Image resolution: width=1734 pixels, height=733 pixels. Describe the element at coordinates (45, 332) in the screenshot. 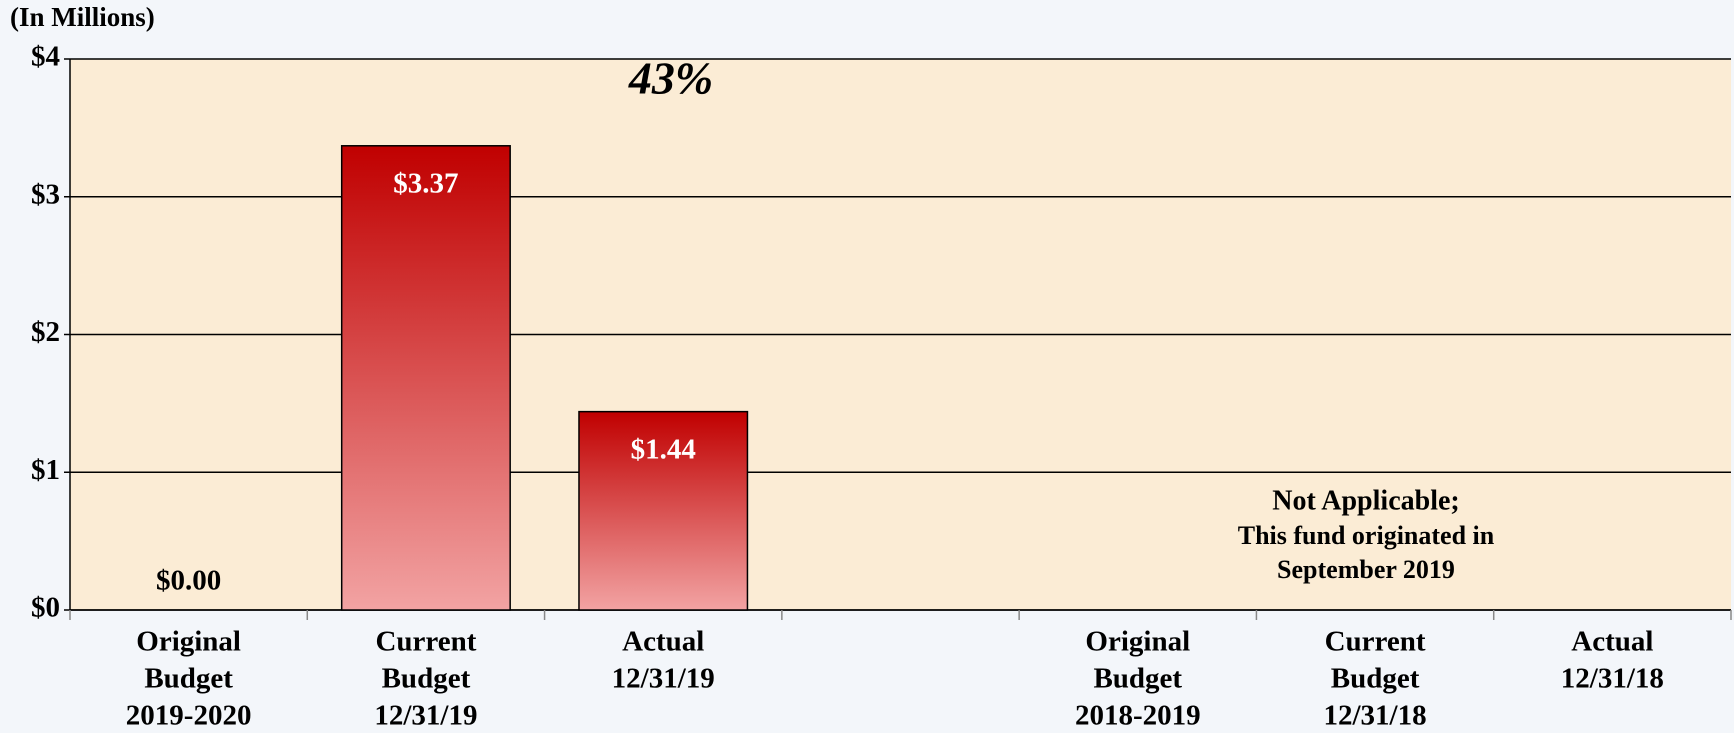

I see `y-tick-label: $2` at that location.